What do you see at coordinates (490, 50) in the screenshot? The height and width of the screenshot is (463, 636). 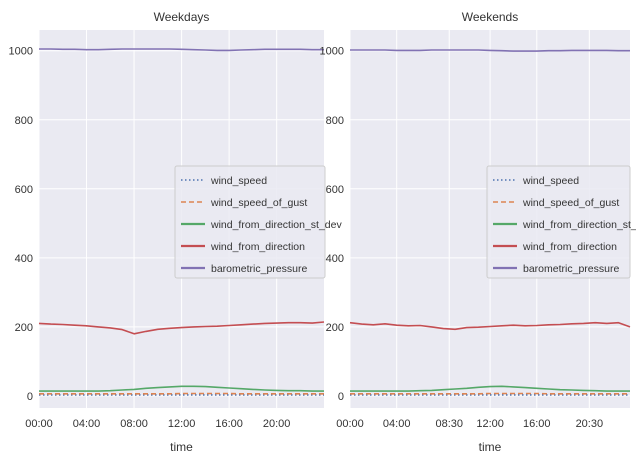 I see `series-line-barometric-pressure` at bounding box center [490, 50].